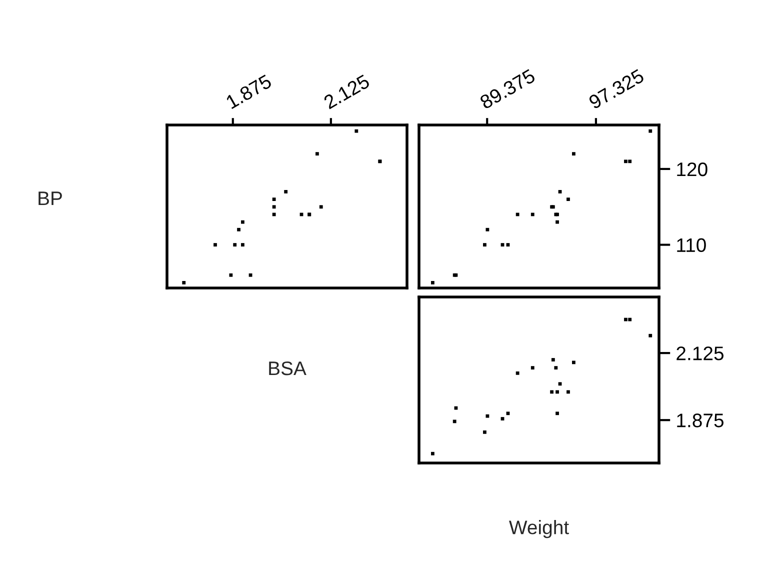 The image size is (777, 566). What do you see at coordinates (50, 199) in the screenshot?
I see `y-axis-title: BP` at bounding box center [50, 199].